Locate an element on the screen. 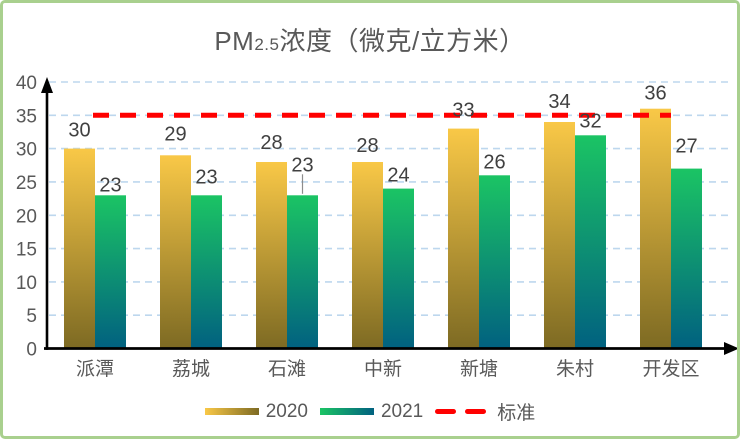 This screenshot has height=439, width=740. data-label-2021-0: 23 is located at coordinates (110, 185).